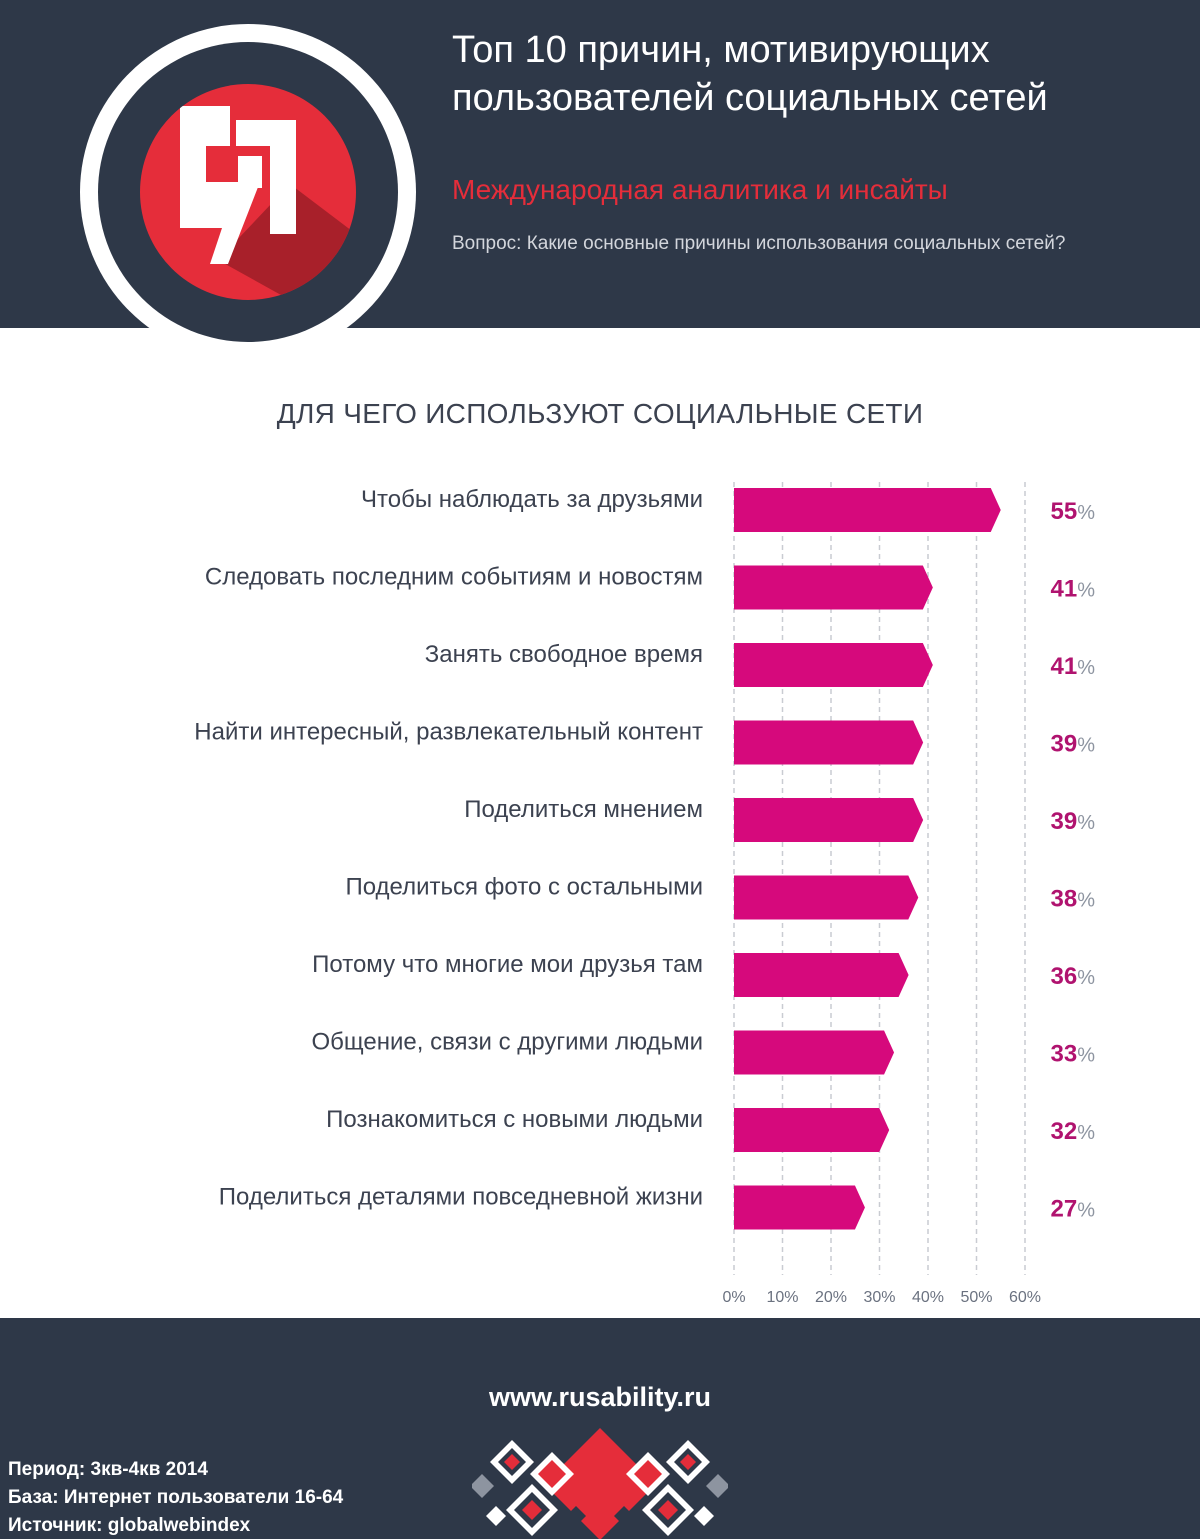 This screenshot has height=1540, width=1200. What do you see at coordinates (782, 1297) in the screenshot?
I see `x-tick-label: 10%` at bounding box center [782, 1297].